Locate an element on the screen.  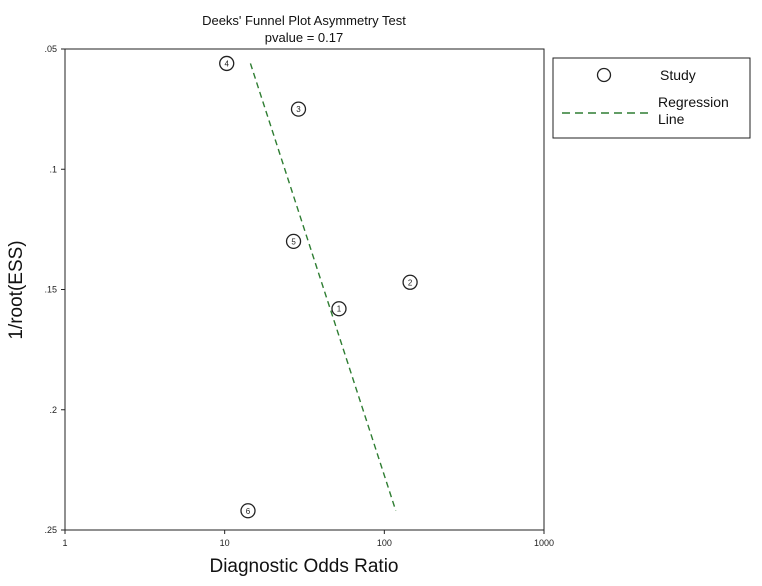
y-axis-ticks: .05 .1 .15 .2 .25 is located at coordinates (54, 289).